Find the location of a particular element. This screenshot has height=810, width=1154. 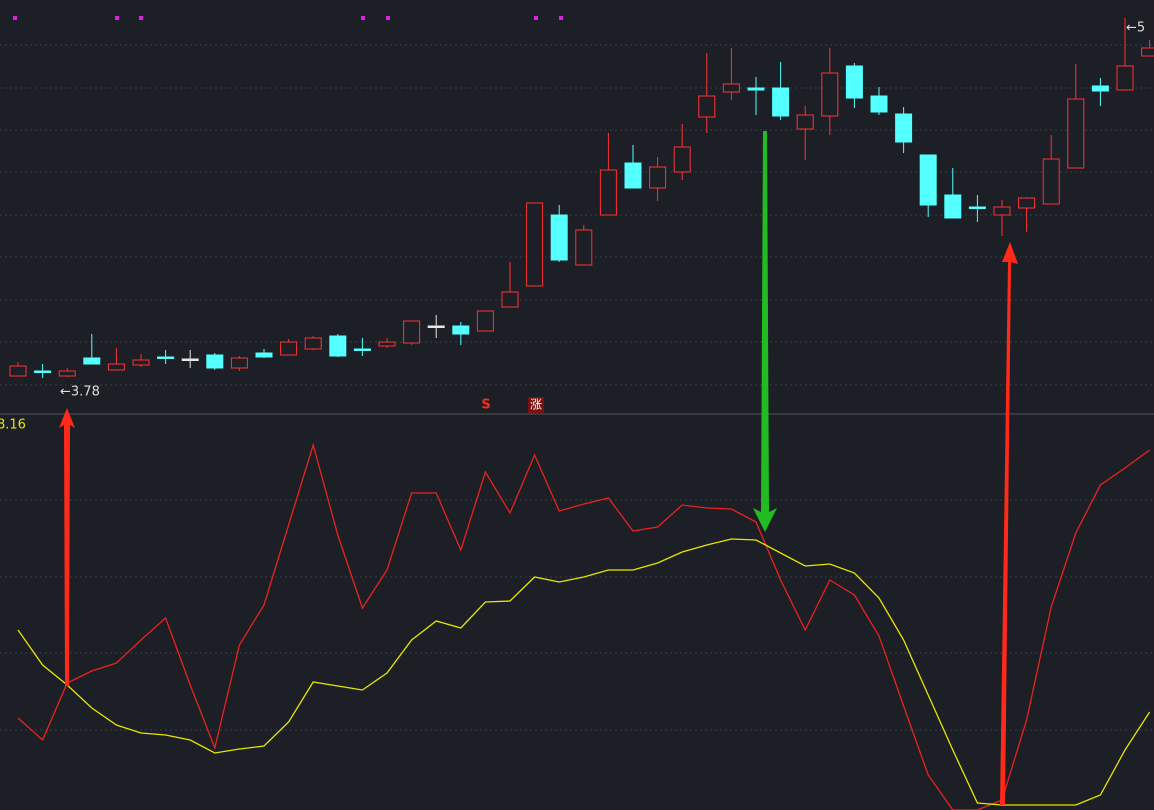

annotation: S is located at coordinates (485, 405).